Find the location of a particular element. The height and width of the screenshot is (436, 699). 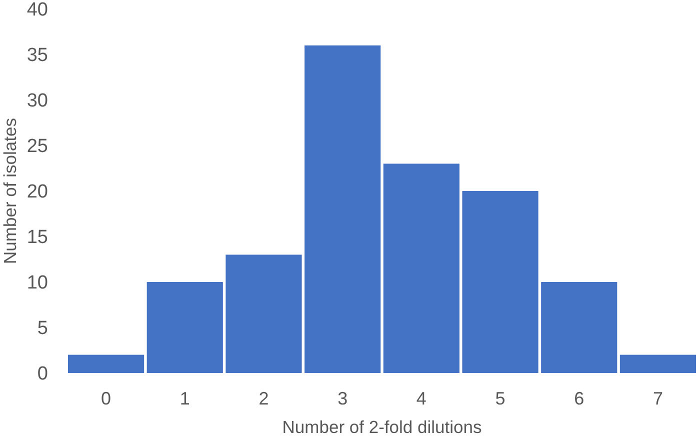

x-tick-label: 0 is located at coordinates (106, 398).